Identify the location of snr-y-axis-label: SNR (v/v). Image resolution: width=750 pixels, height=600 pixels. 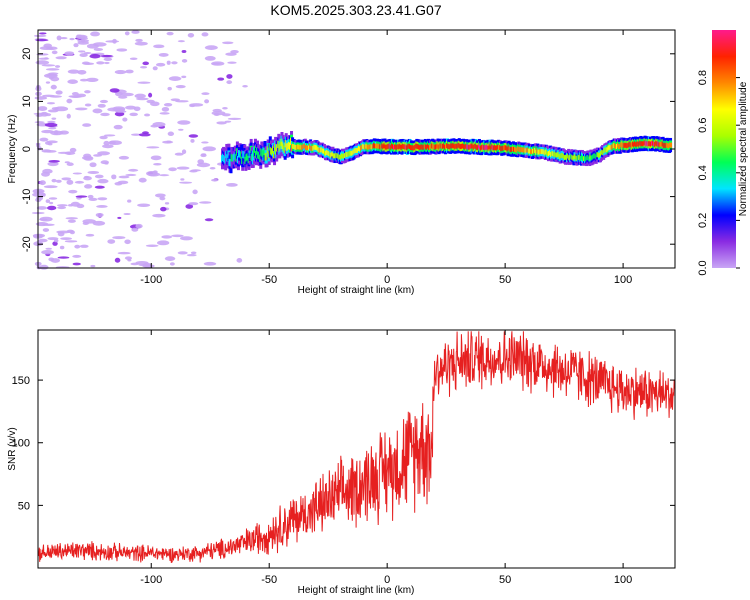
(12, 448).